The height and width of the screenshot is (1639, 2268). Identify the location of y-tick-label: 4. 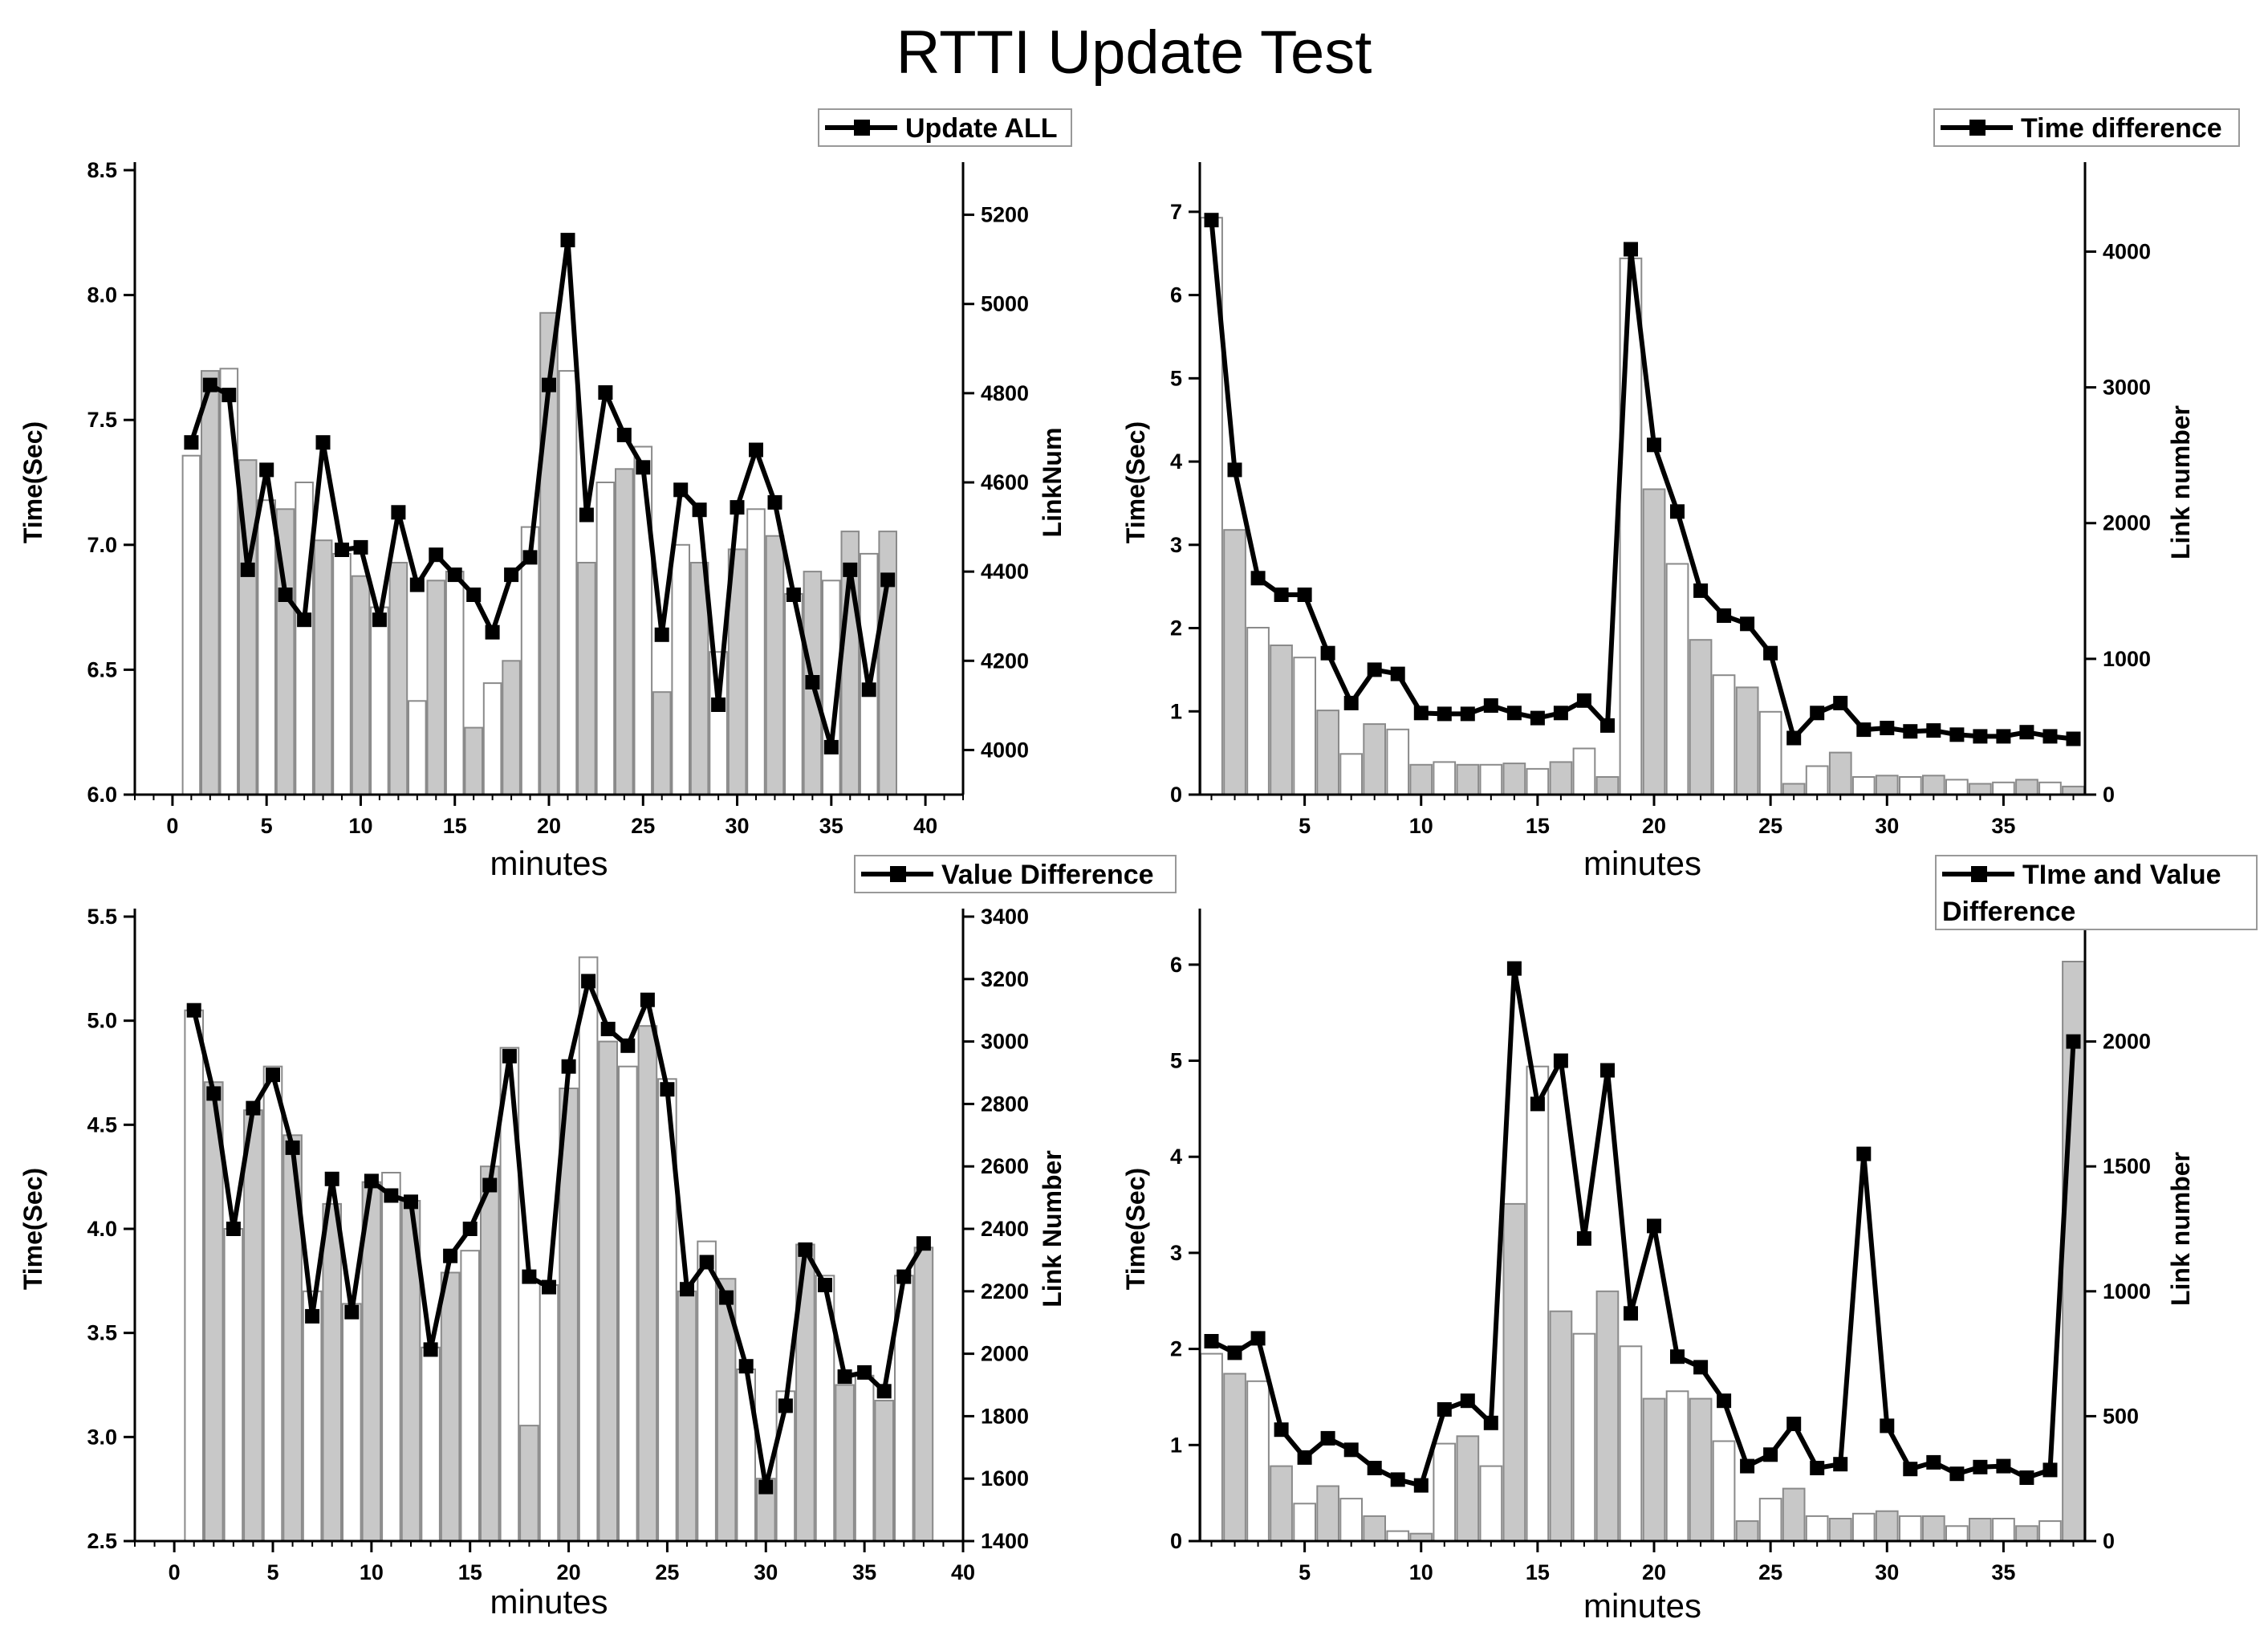
(1176, 1157).